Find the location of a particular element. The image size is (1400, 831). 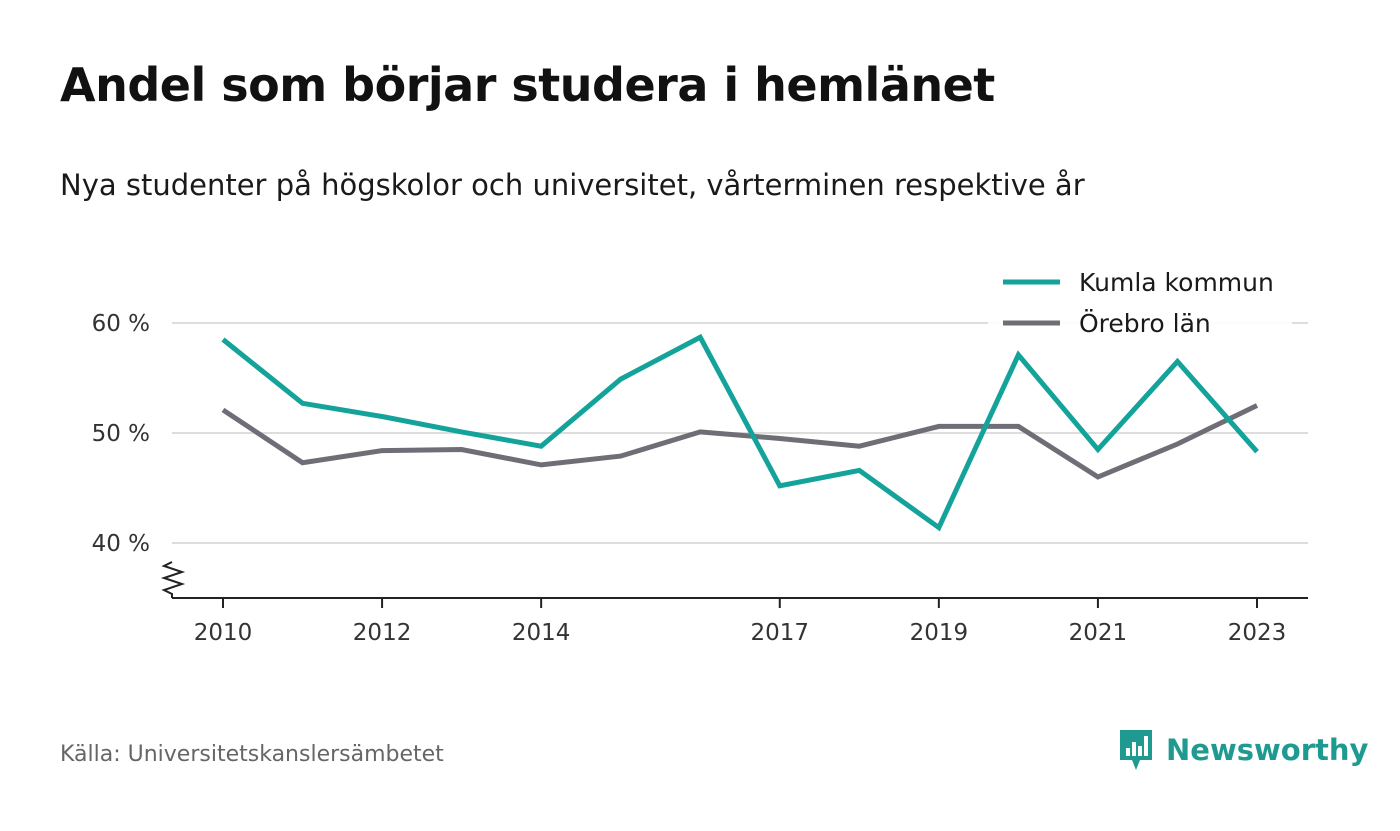

brand-name: Newsworthy is located at coordinates (1267, 750).